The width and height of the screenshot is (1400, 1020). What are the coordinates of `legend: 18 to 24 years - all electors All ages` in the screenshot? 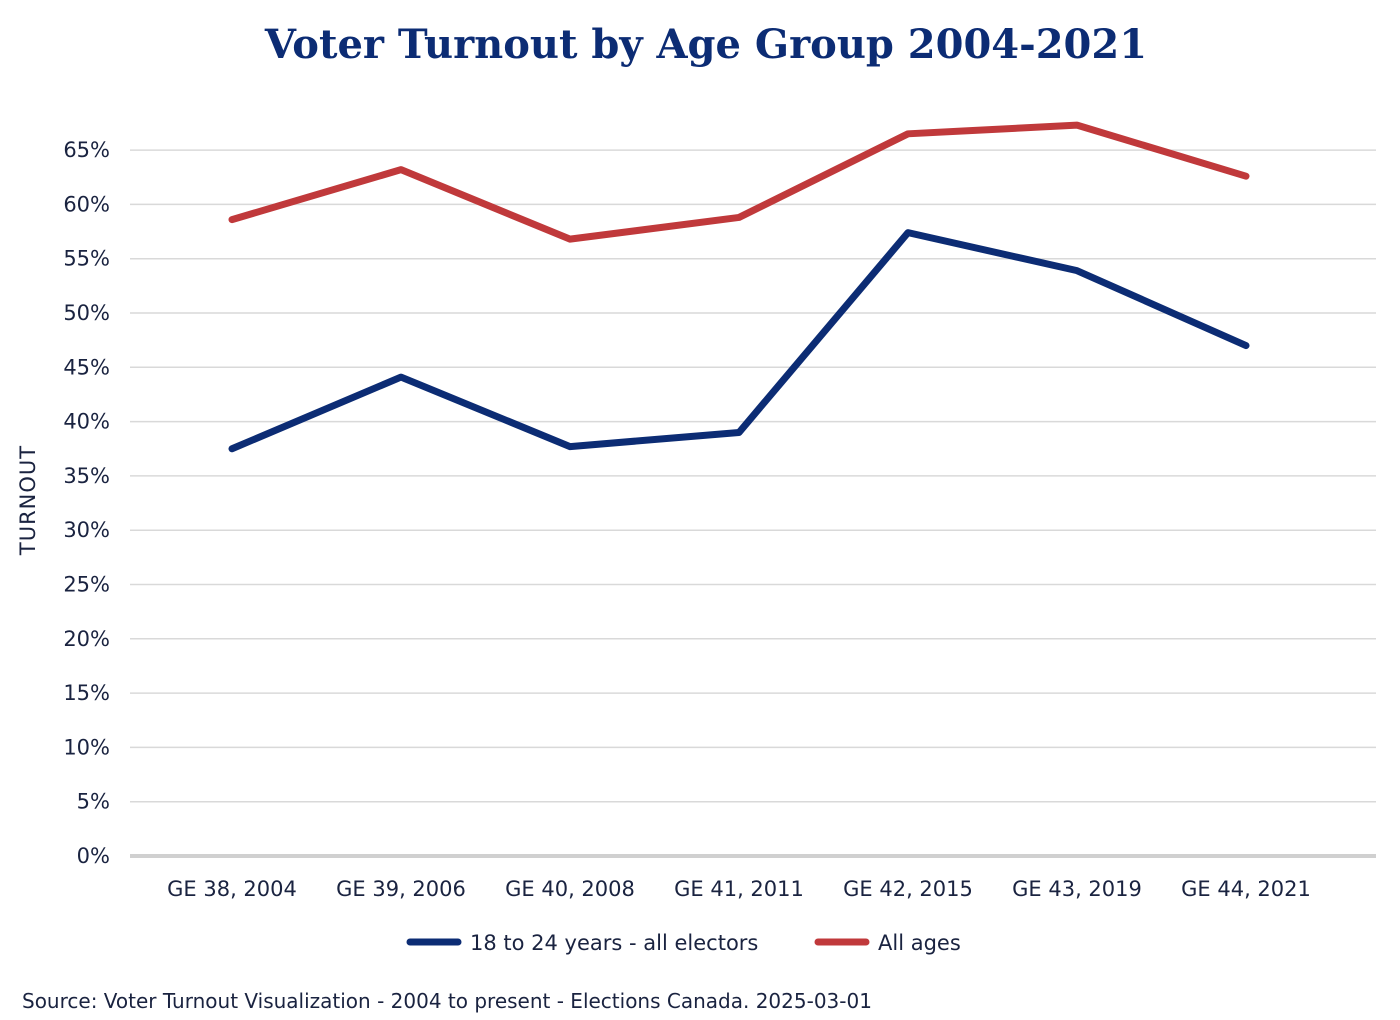 It's located at (683, 943).